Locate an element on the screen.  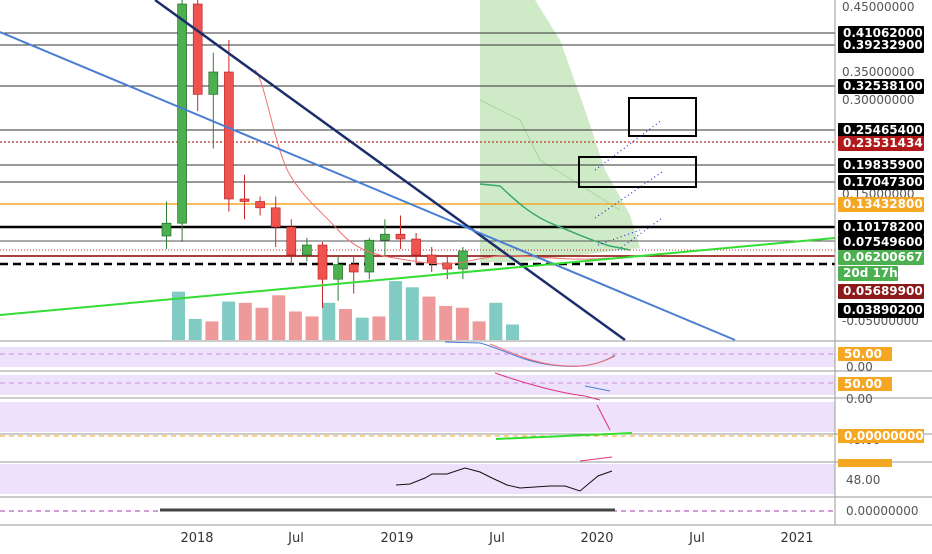
time-axis-label: 2018 is located at coordinates (196, 538).